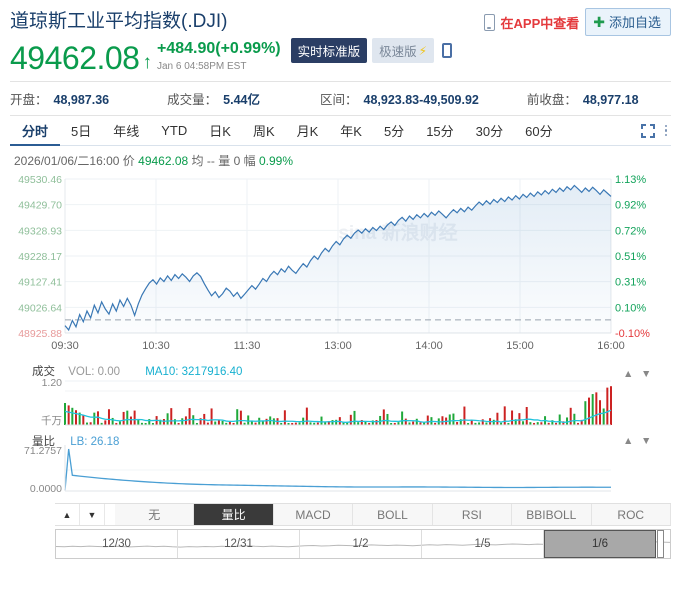  I want to click on tab-yearline: 年线, so click(126, 131).